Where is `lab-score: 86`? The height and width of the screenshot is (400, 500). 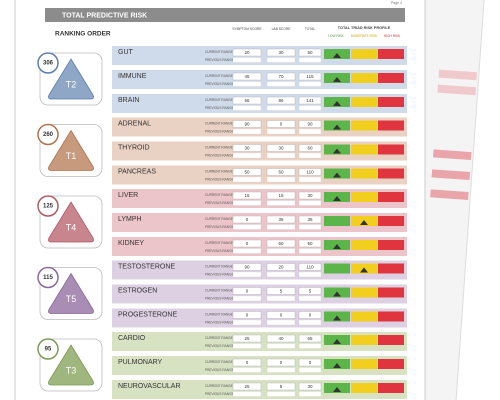
lab-score: 86 is located at coordinates (281, 100).